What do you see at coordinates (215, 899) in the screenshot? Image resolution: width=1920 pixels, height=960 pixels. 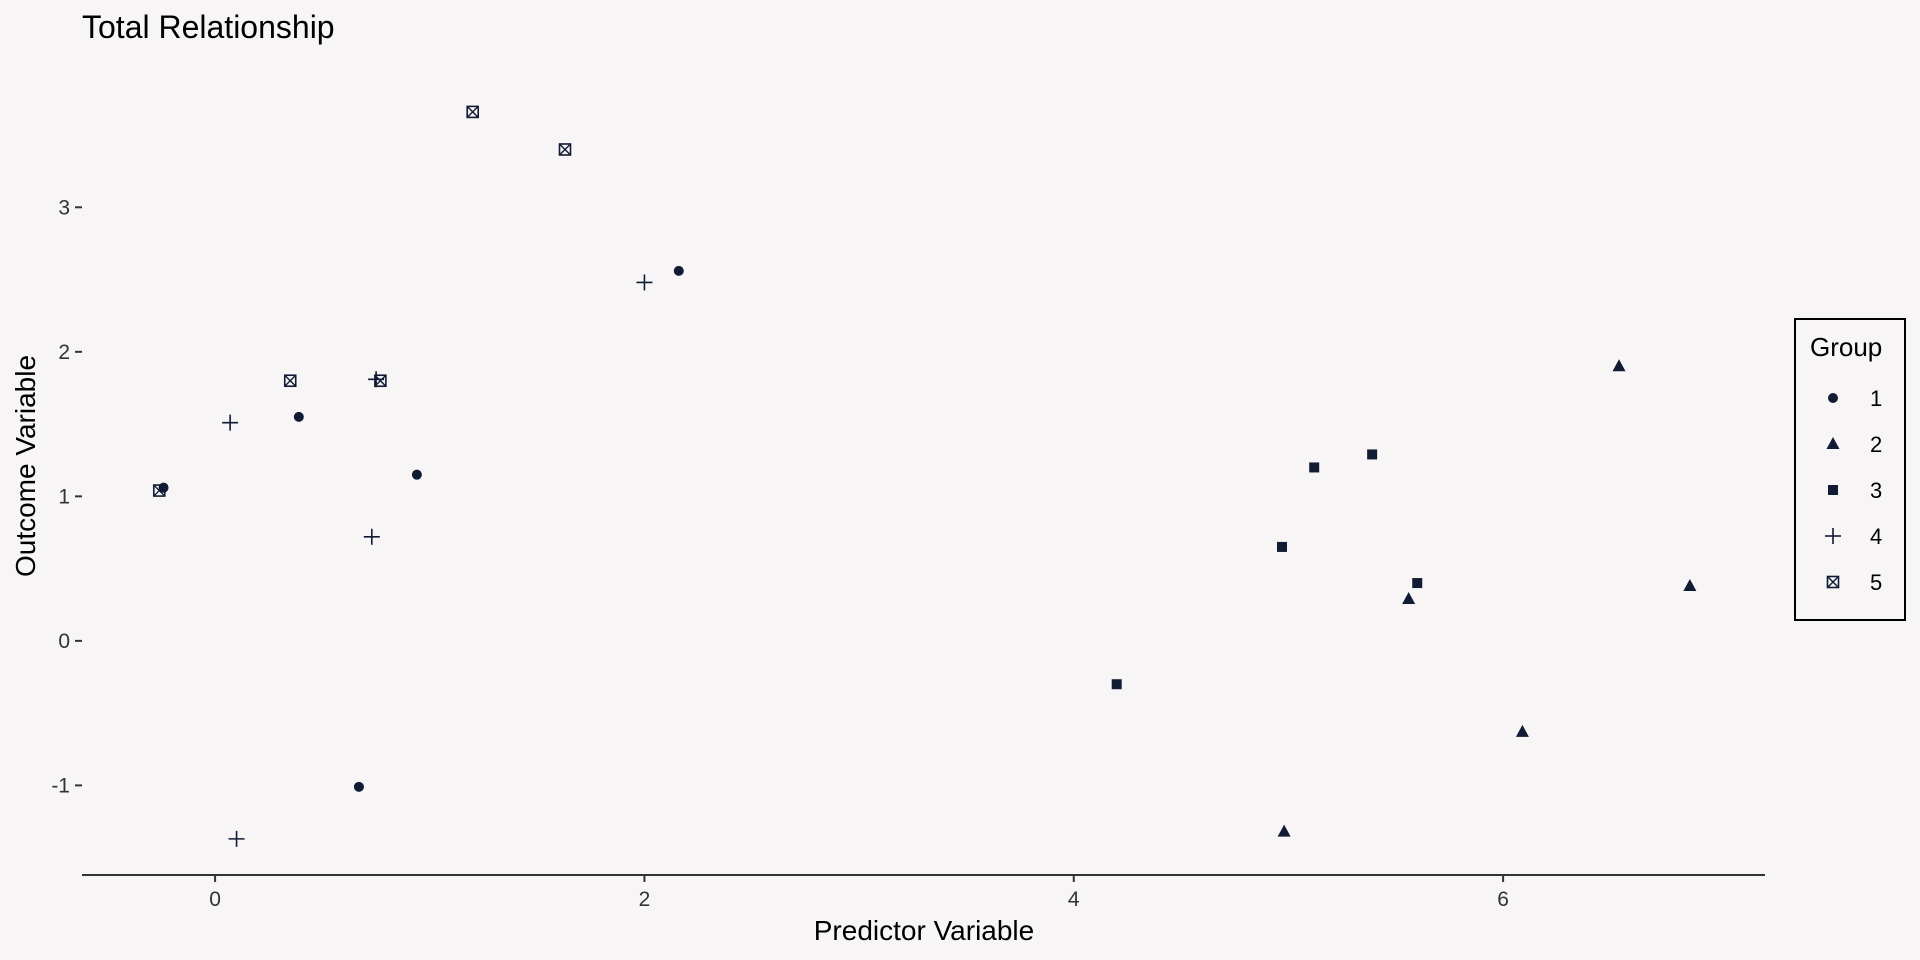 I see `x-tick-label: 0` at bounding box center [215, 899].